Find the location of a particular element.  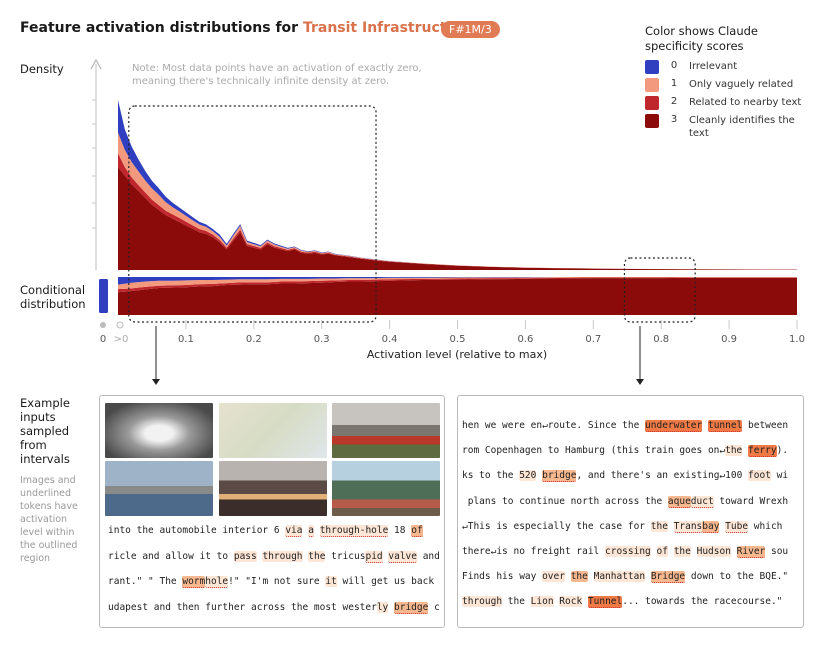

legend-score: 2 is located at coordinates (674, 101).